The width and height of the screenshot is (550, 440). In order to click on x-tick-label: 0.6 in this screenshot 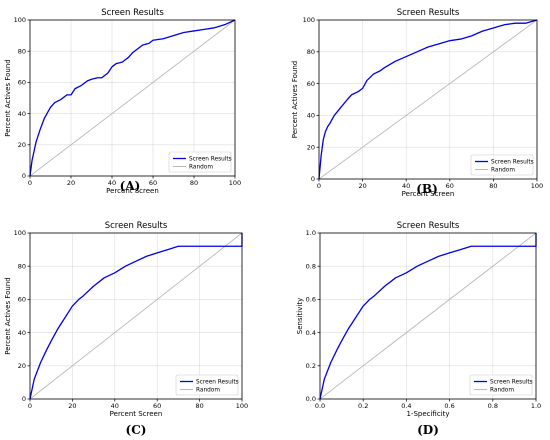, I will do `click(449, 406)`.